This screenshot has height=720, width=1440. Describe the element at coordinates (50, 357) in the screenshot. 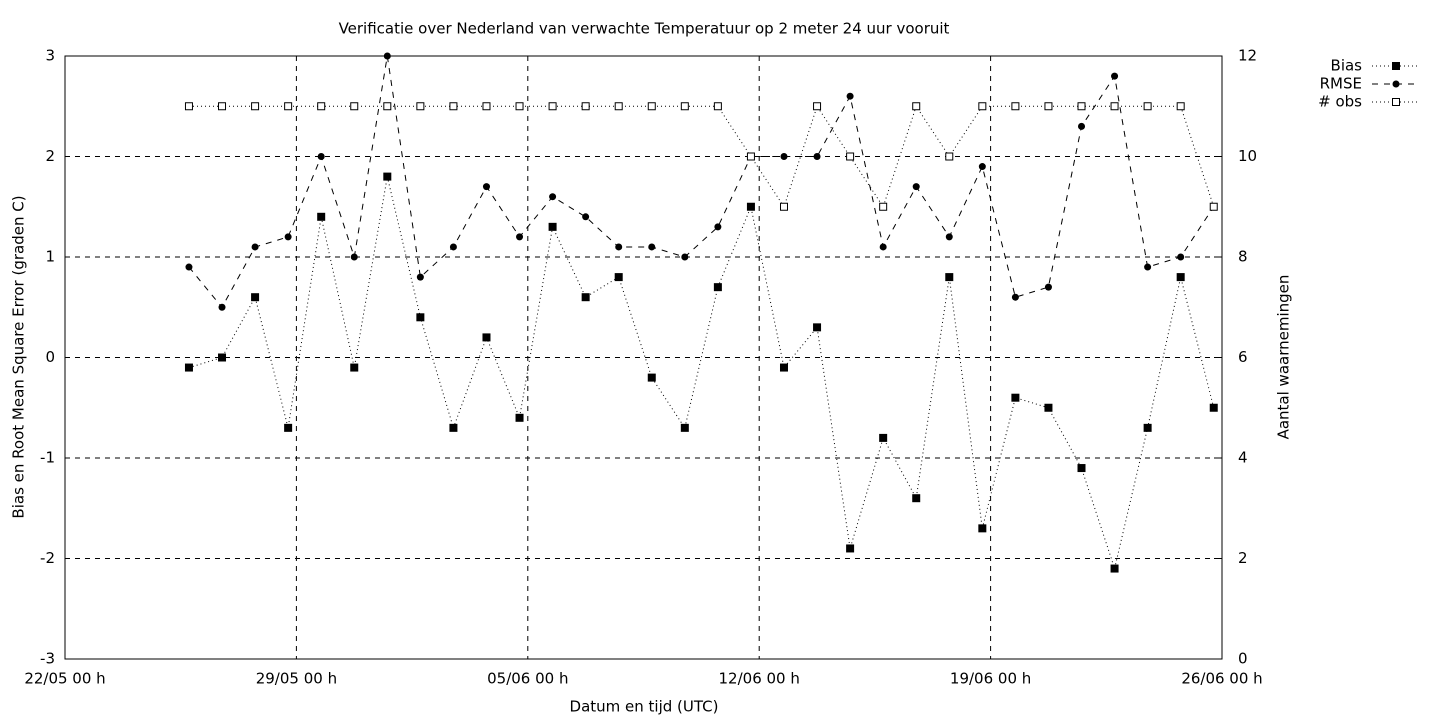

I see `y-tick-label: 0` at that location.